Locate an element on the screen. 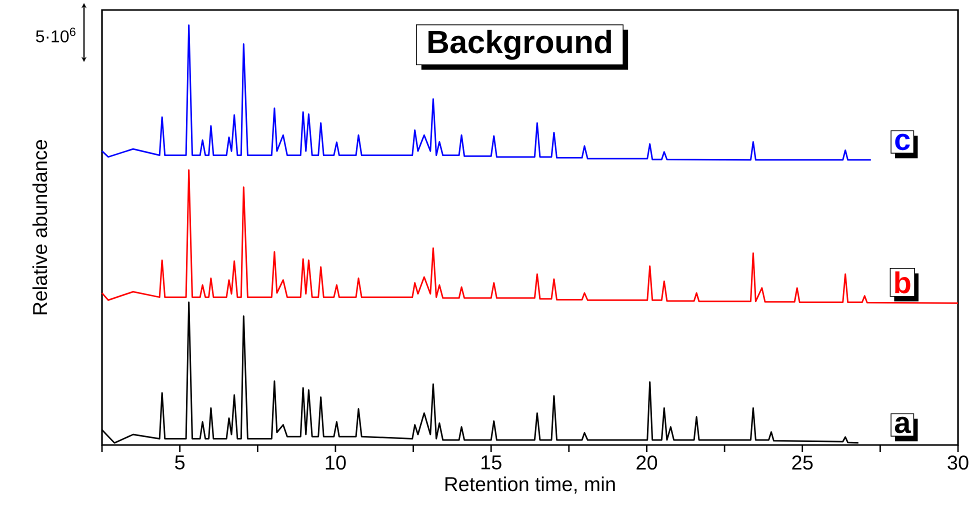 Image resolution: width=973 pixels, height=530 pixels. x-axis-title: Retention time, min is located at coordinates (530, 485).